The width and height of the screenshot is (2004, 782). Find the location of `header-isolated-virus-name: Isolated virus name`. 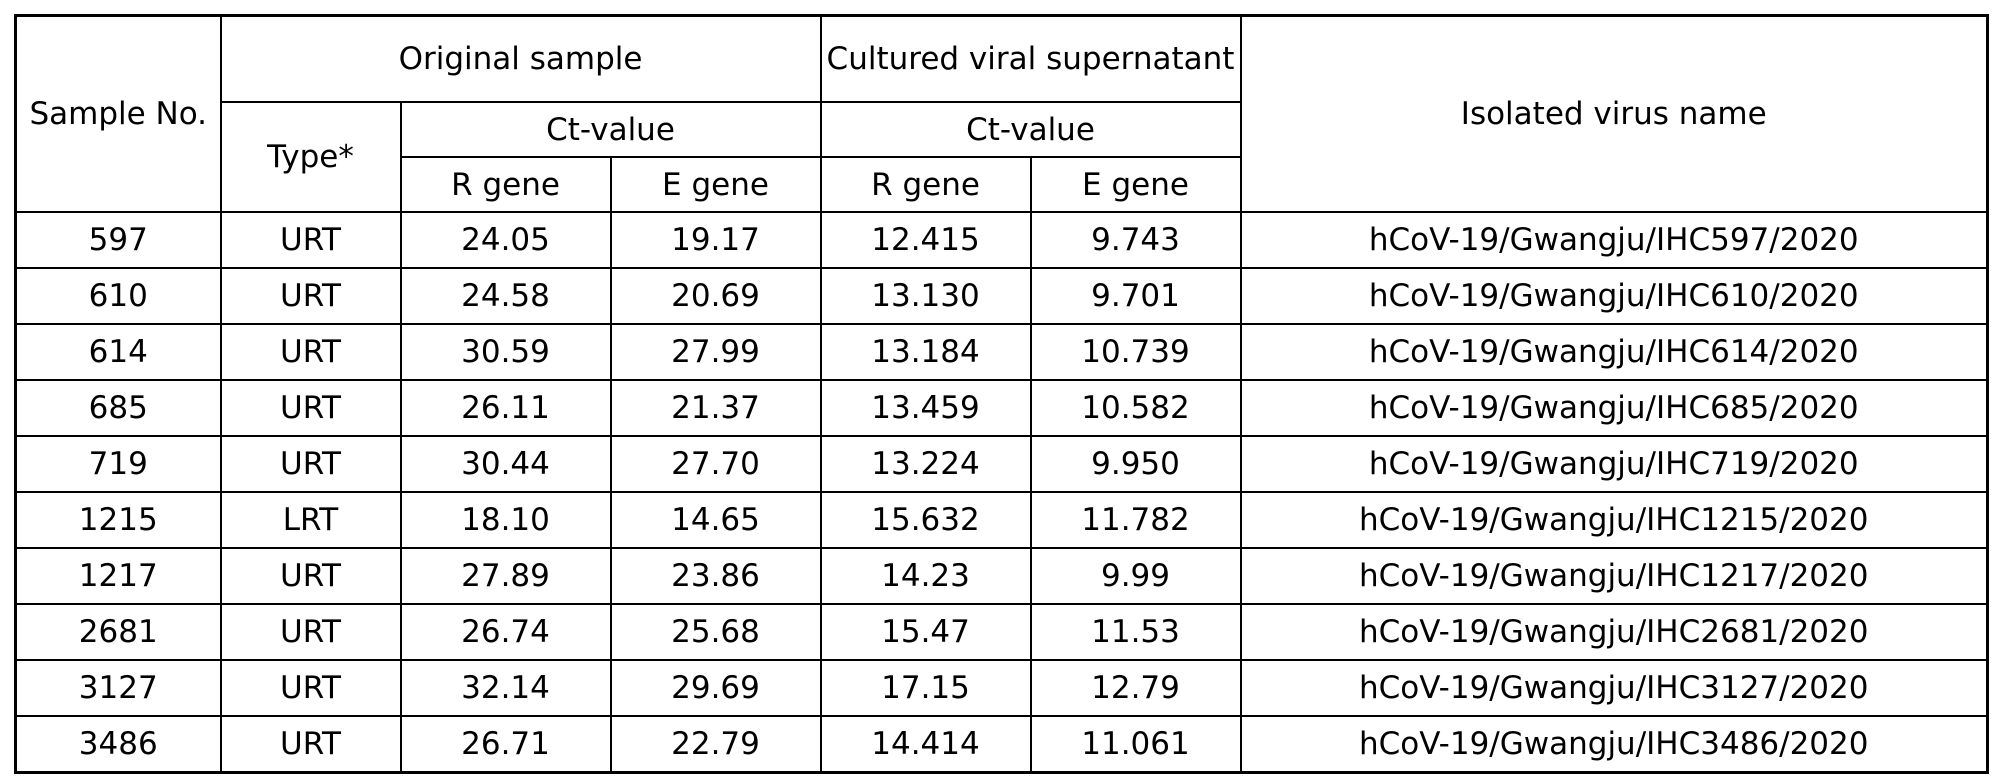

header-isolated-virus-name: Isolated virus name is located at coordinates (1614, 113).